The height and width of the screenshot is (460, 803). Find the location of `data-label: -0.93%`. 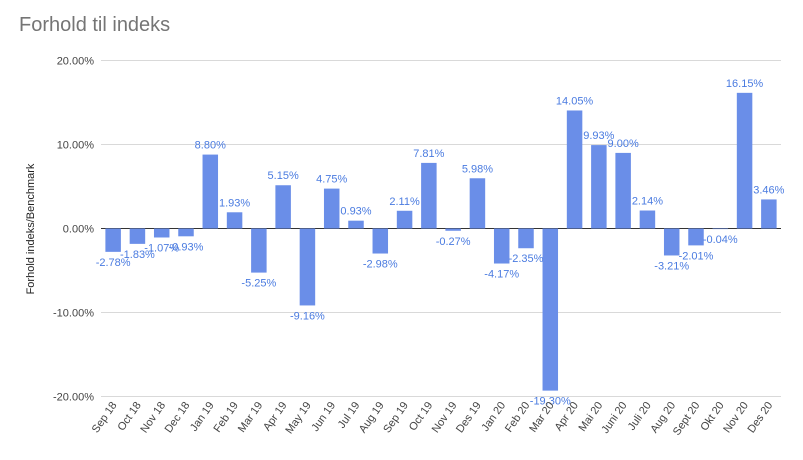

data-label: -0.93% is located at coordinates (186, 247).